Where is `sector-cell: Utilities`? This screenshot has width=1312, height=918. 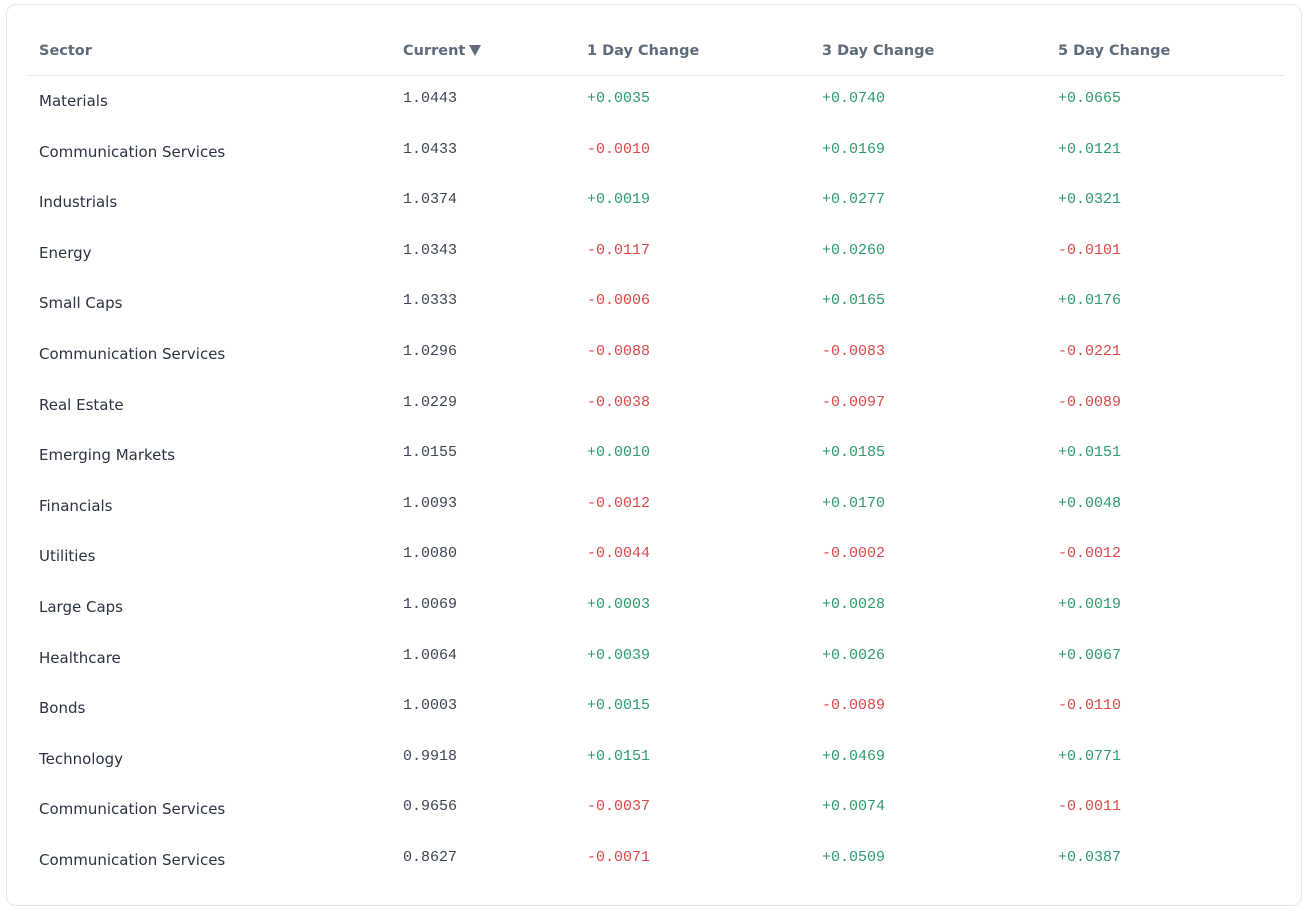 sector-cell: Utilities is located at coordinates (67, 556).